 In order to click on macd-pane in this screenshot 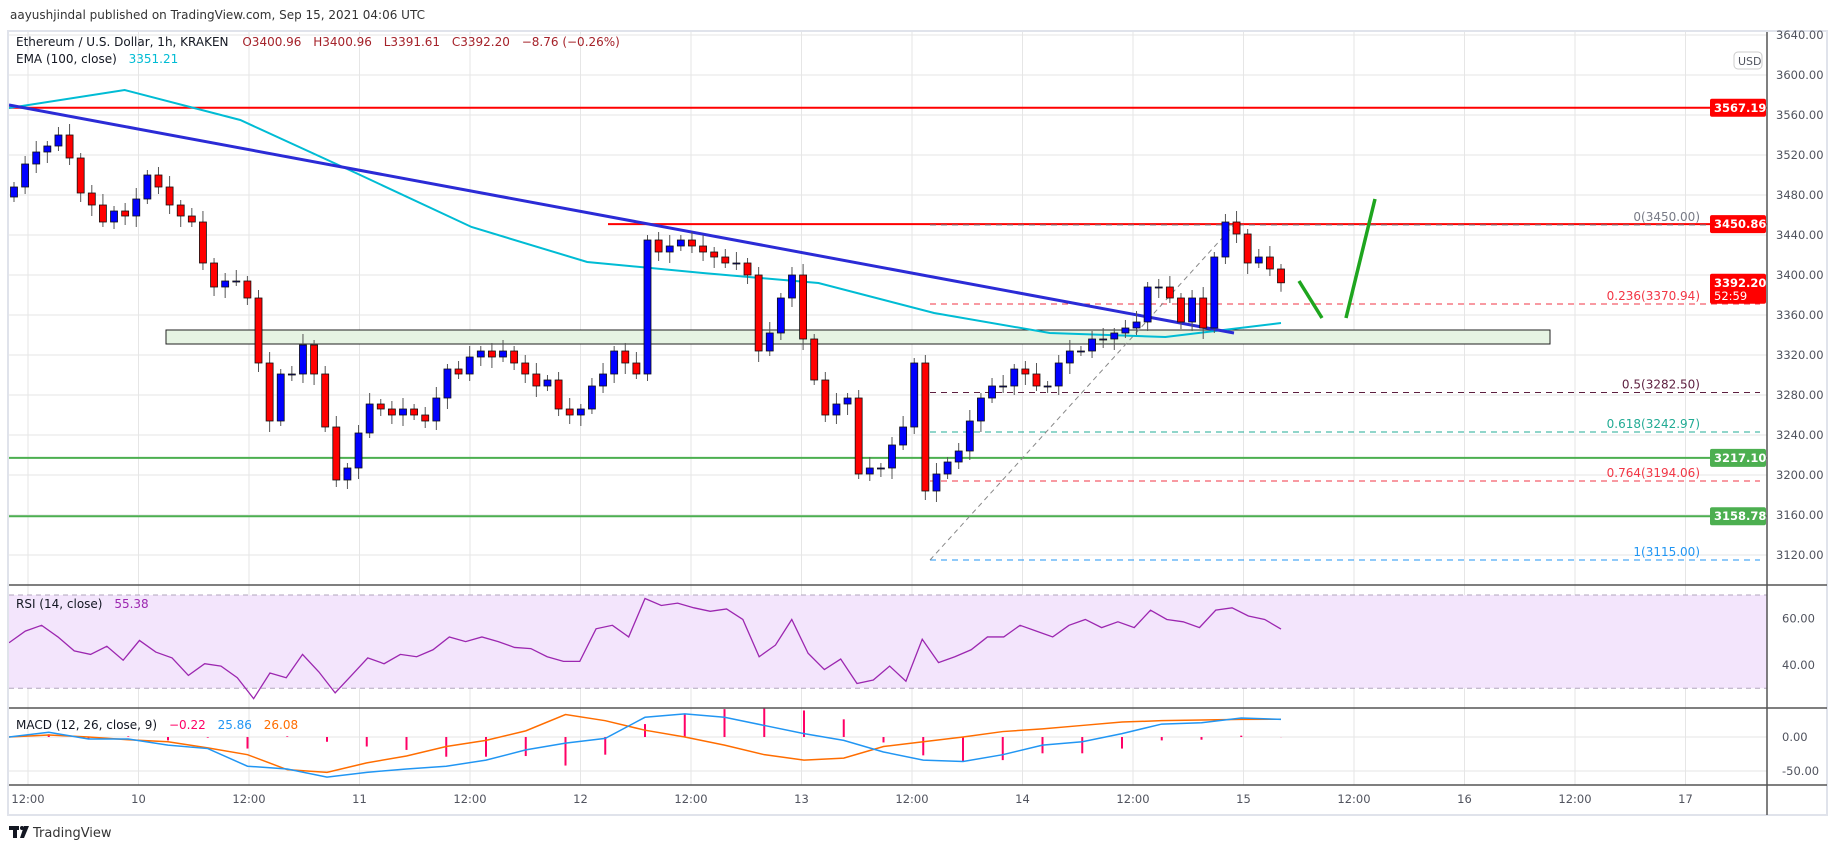, I will do `click(645, 743)`.